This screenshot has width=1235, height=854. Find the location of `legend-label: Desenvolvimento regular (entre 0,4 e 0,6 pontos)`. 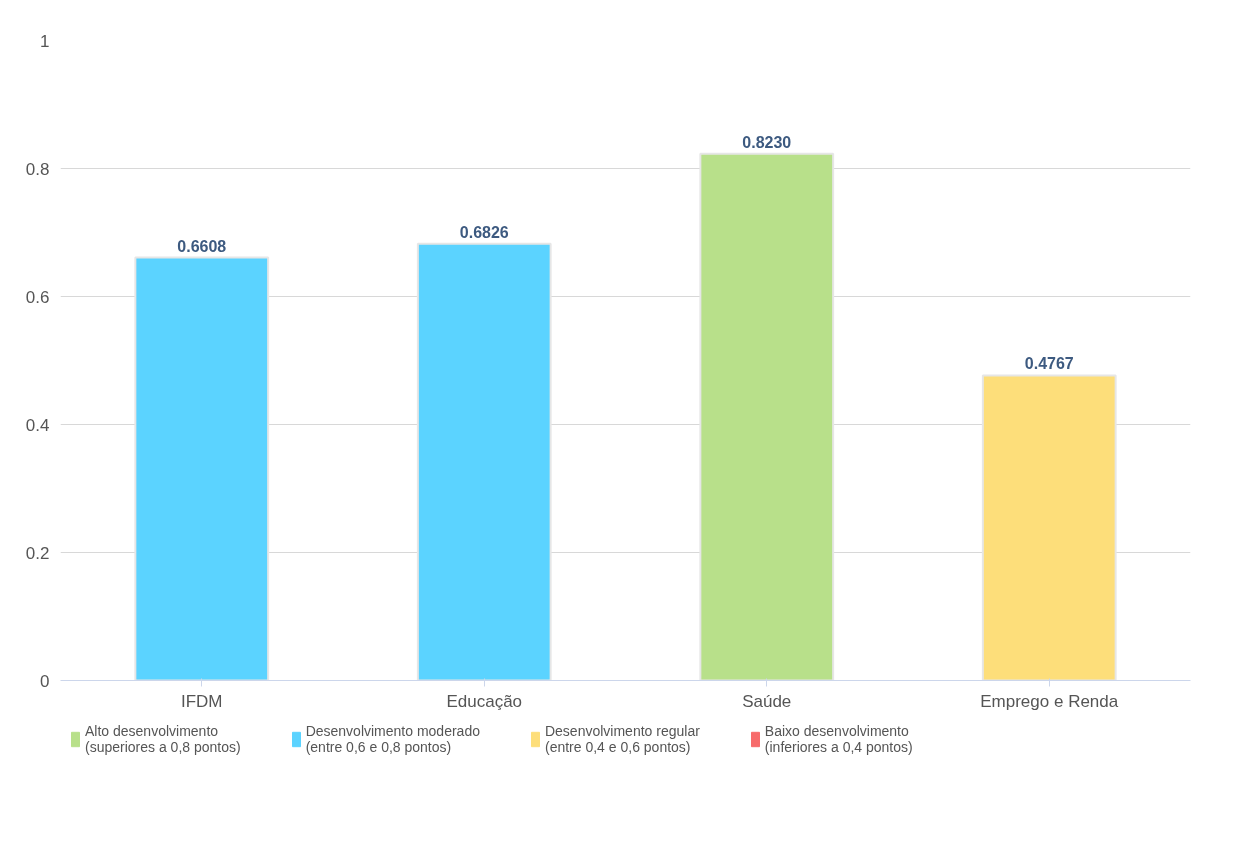

legend-label: Desenvolvimento regular (entre 0,4 e 0,6 pontos) is located at coordinates (622, 739).